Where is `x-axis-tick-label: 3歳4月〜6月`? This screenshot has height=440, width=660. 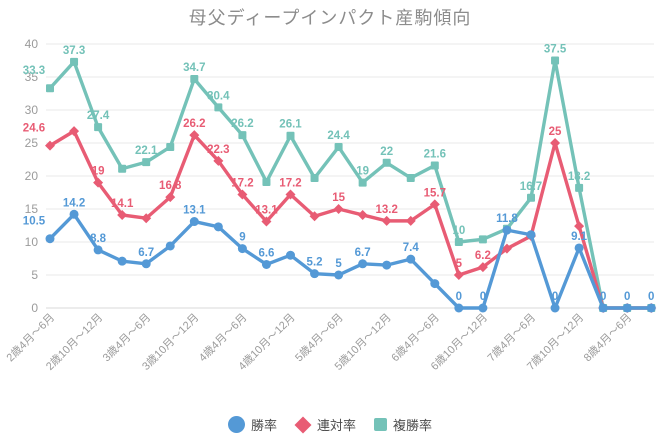 x-axis-tick-label: 3歳4月〜6月 is located at coordinates (126, 337).